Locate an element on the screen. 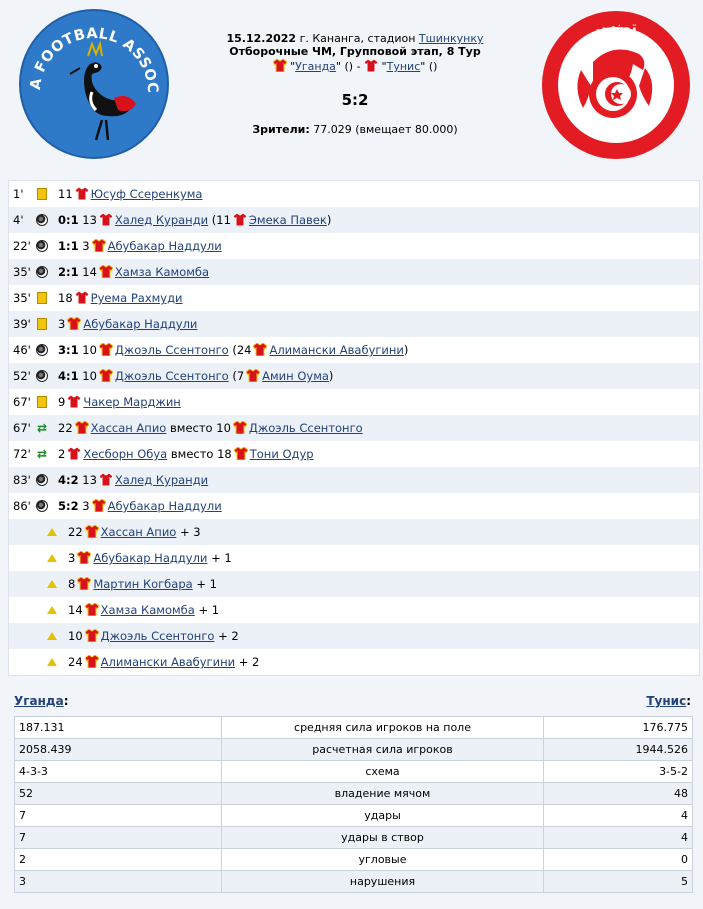 Image resolution: width=703 pixels, height=909 pixels. event-score: 5:2 is located at coordinates (68, 506).